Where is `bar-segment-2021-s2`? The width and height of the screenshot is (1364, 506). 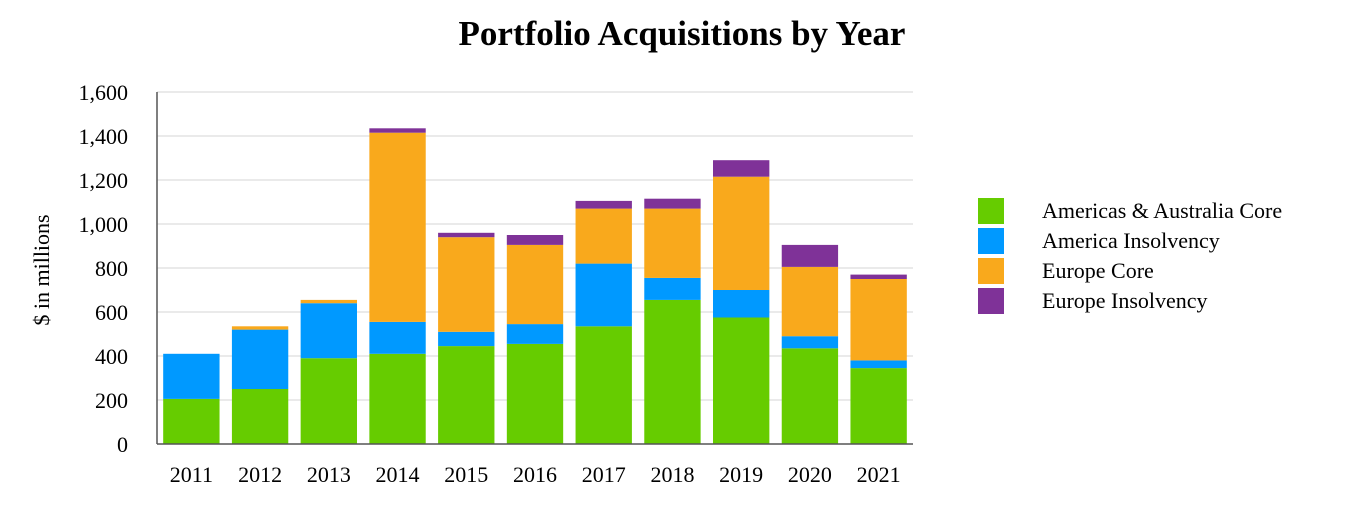
bar-segment-2021-s2 is located at coordinates (878, 320).